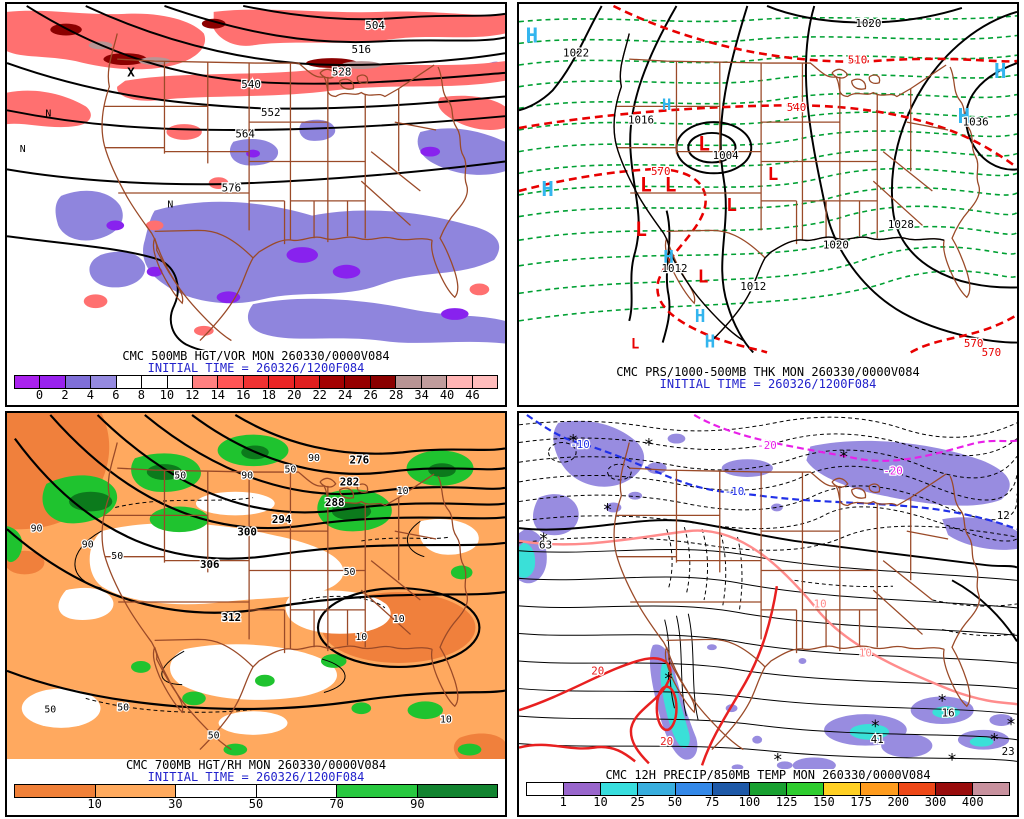 Image resolution: width=1024 pixels, height=819 pixels. I want to click on above-zero-temp-contours, so click(768, 655).